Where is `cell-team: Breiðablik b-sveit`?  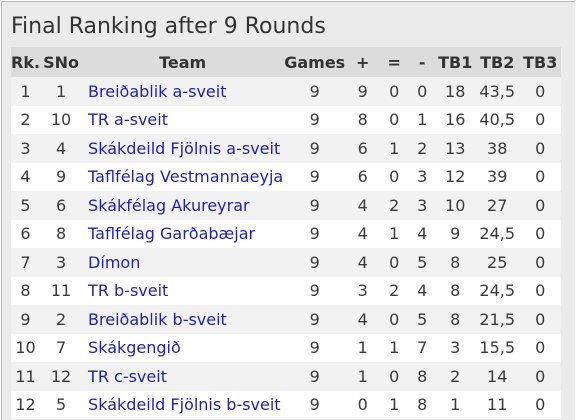 cell-team: Breiðablik b-sveit is located at coordinates (182, 319).